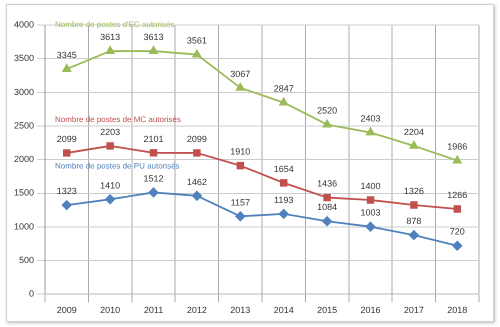  I want to click on x-tick-label: 2015, so click(327, 310).